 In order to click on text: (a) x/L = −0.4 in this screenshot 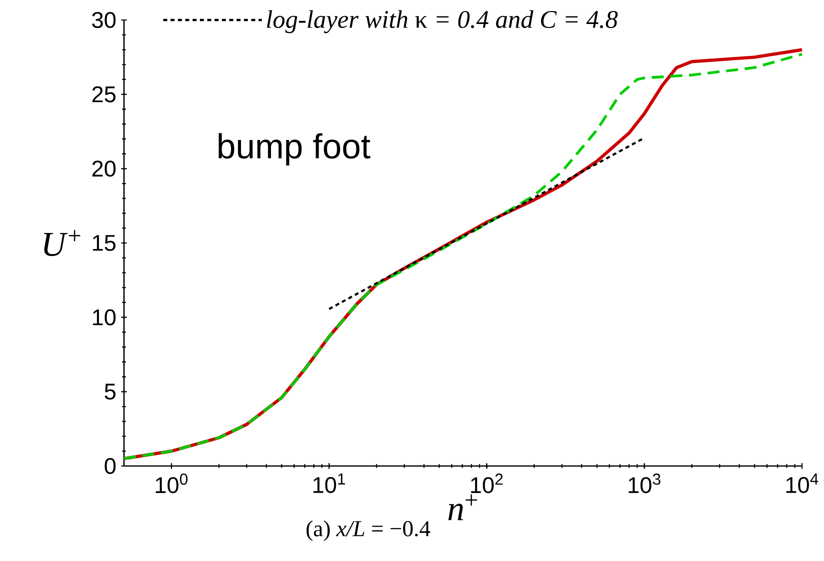, I will do `click(368, 530)`.